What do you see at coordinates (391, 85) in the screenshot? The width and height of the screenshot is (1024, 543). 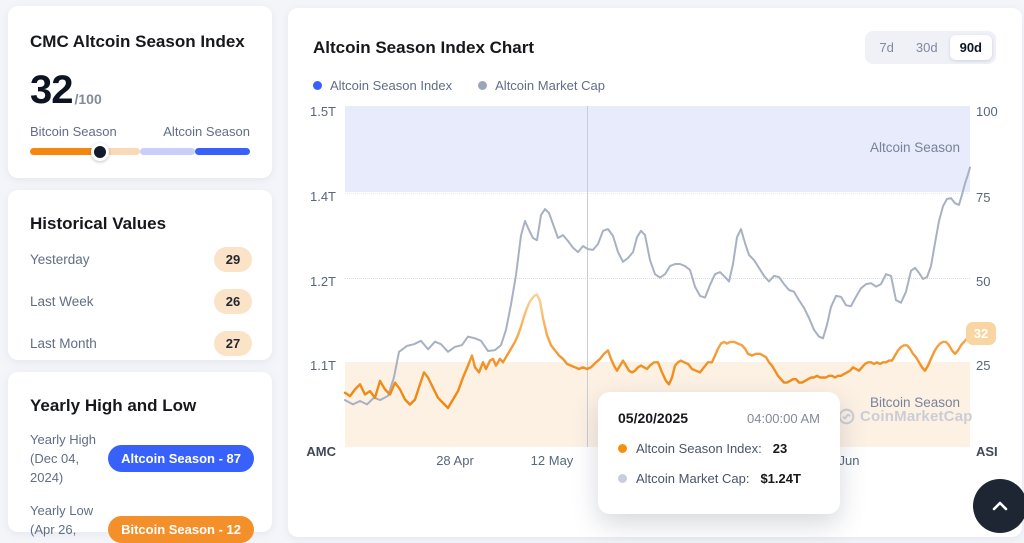 I see `legend-label-asi: Altcoin Season Index` at bounding box center [391, 85].